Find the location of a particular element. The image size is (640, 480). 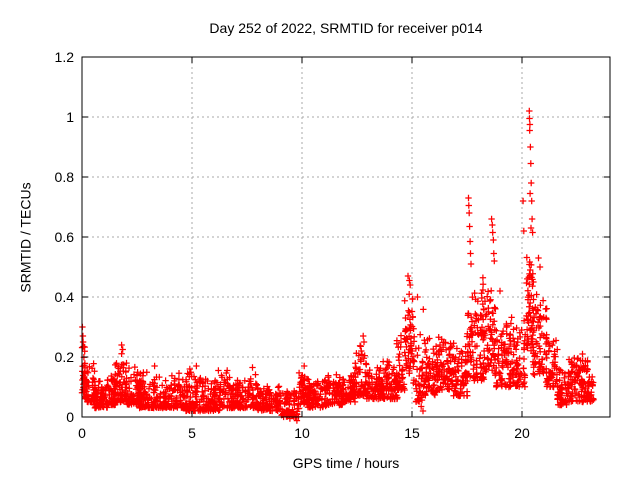

x-tick-label: 10 is located at coordinates (302, 433).